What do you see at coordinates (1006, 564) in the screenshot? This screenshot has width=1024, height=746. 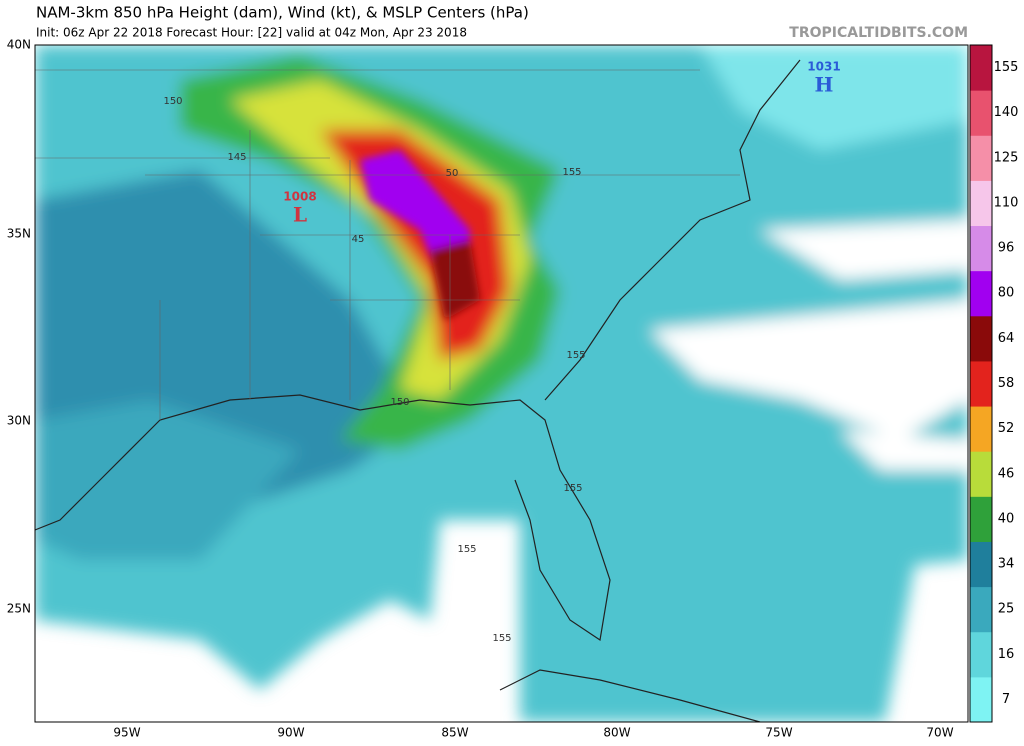 I see `colorbar-label: 34` at bounding box center [1006, 564].